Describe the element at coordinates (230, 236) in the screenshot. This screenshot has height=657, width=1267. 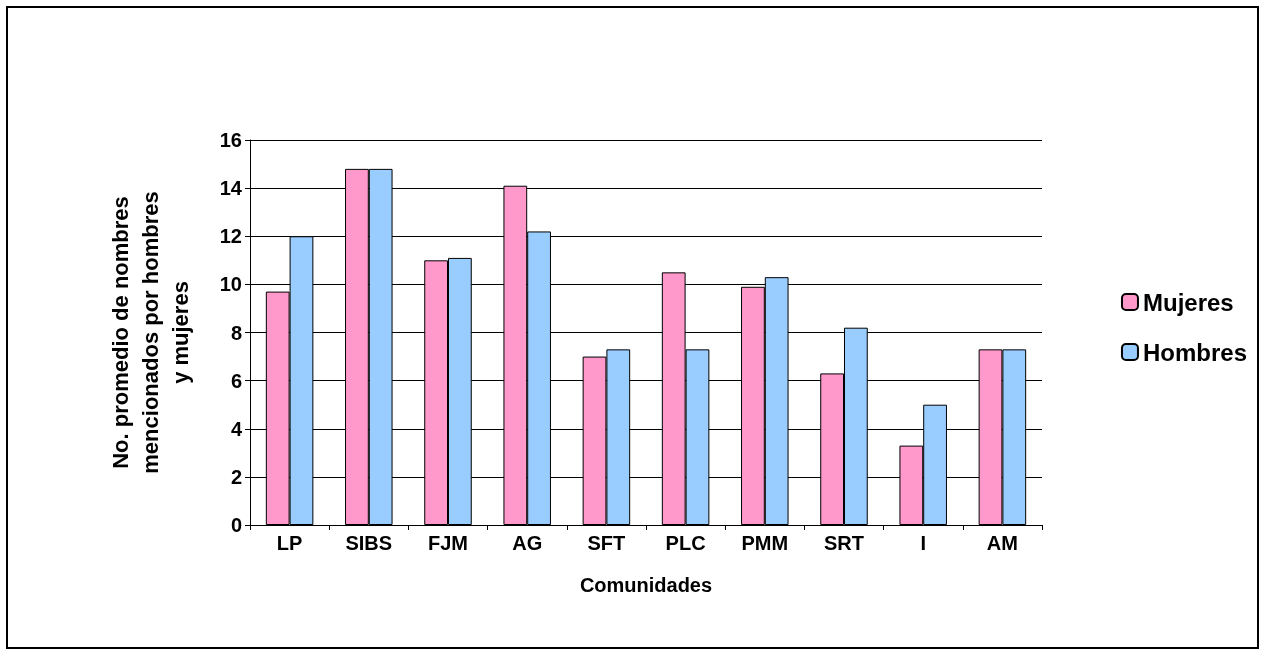
I see `y-tick-label: 12` at that location.